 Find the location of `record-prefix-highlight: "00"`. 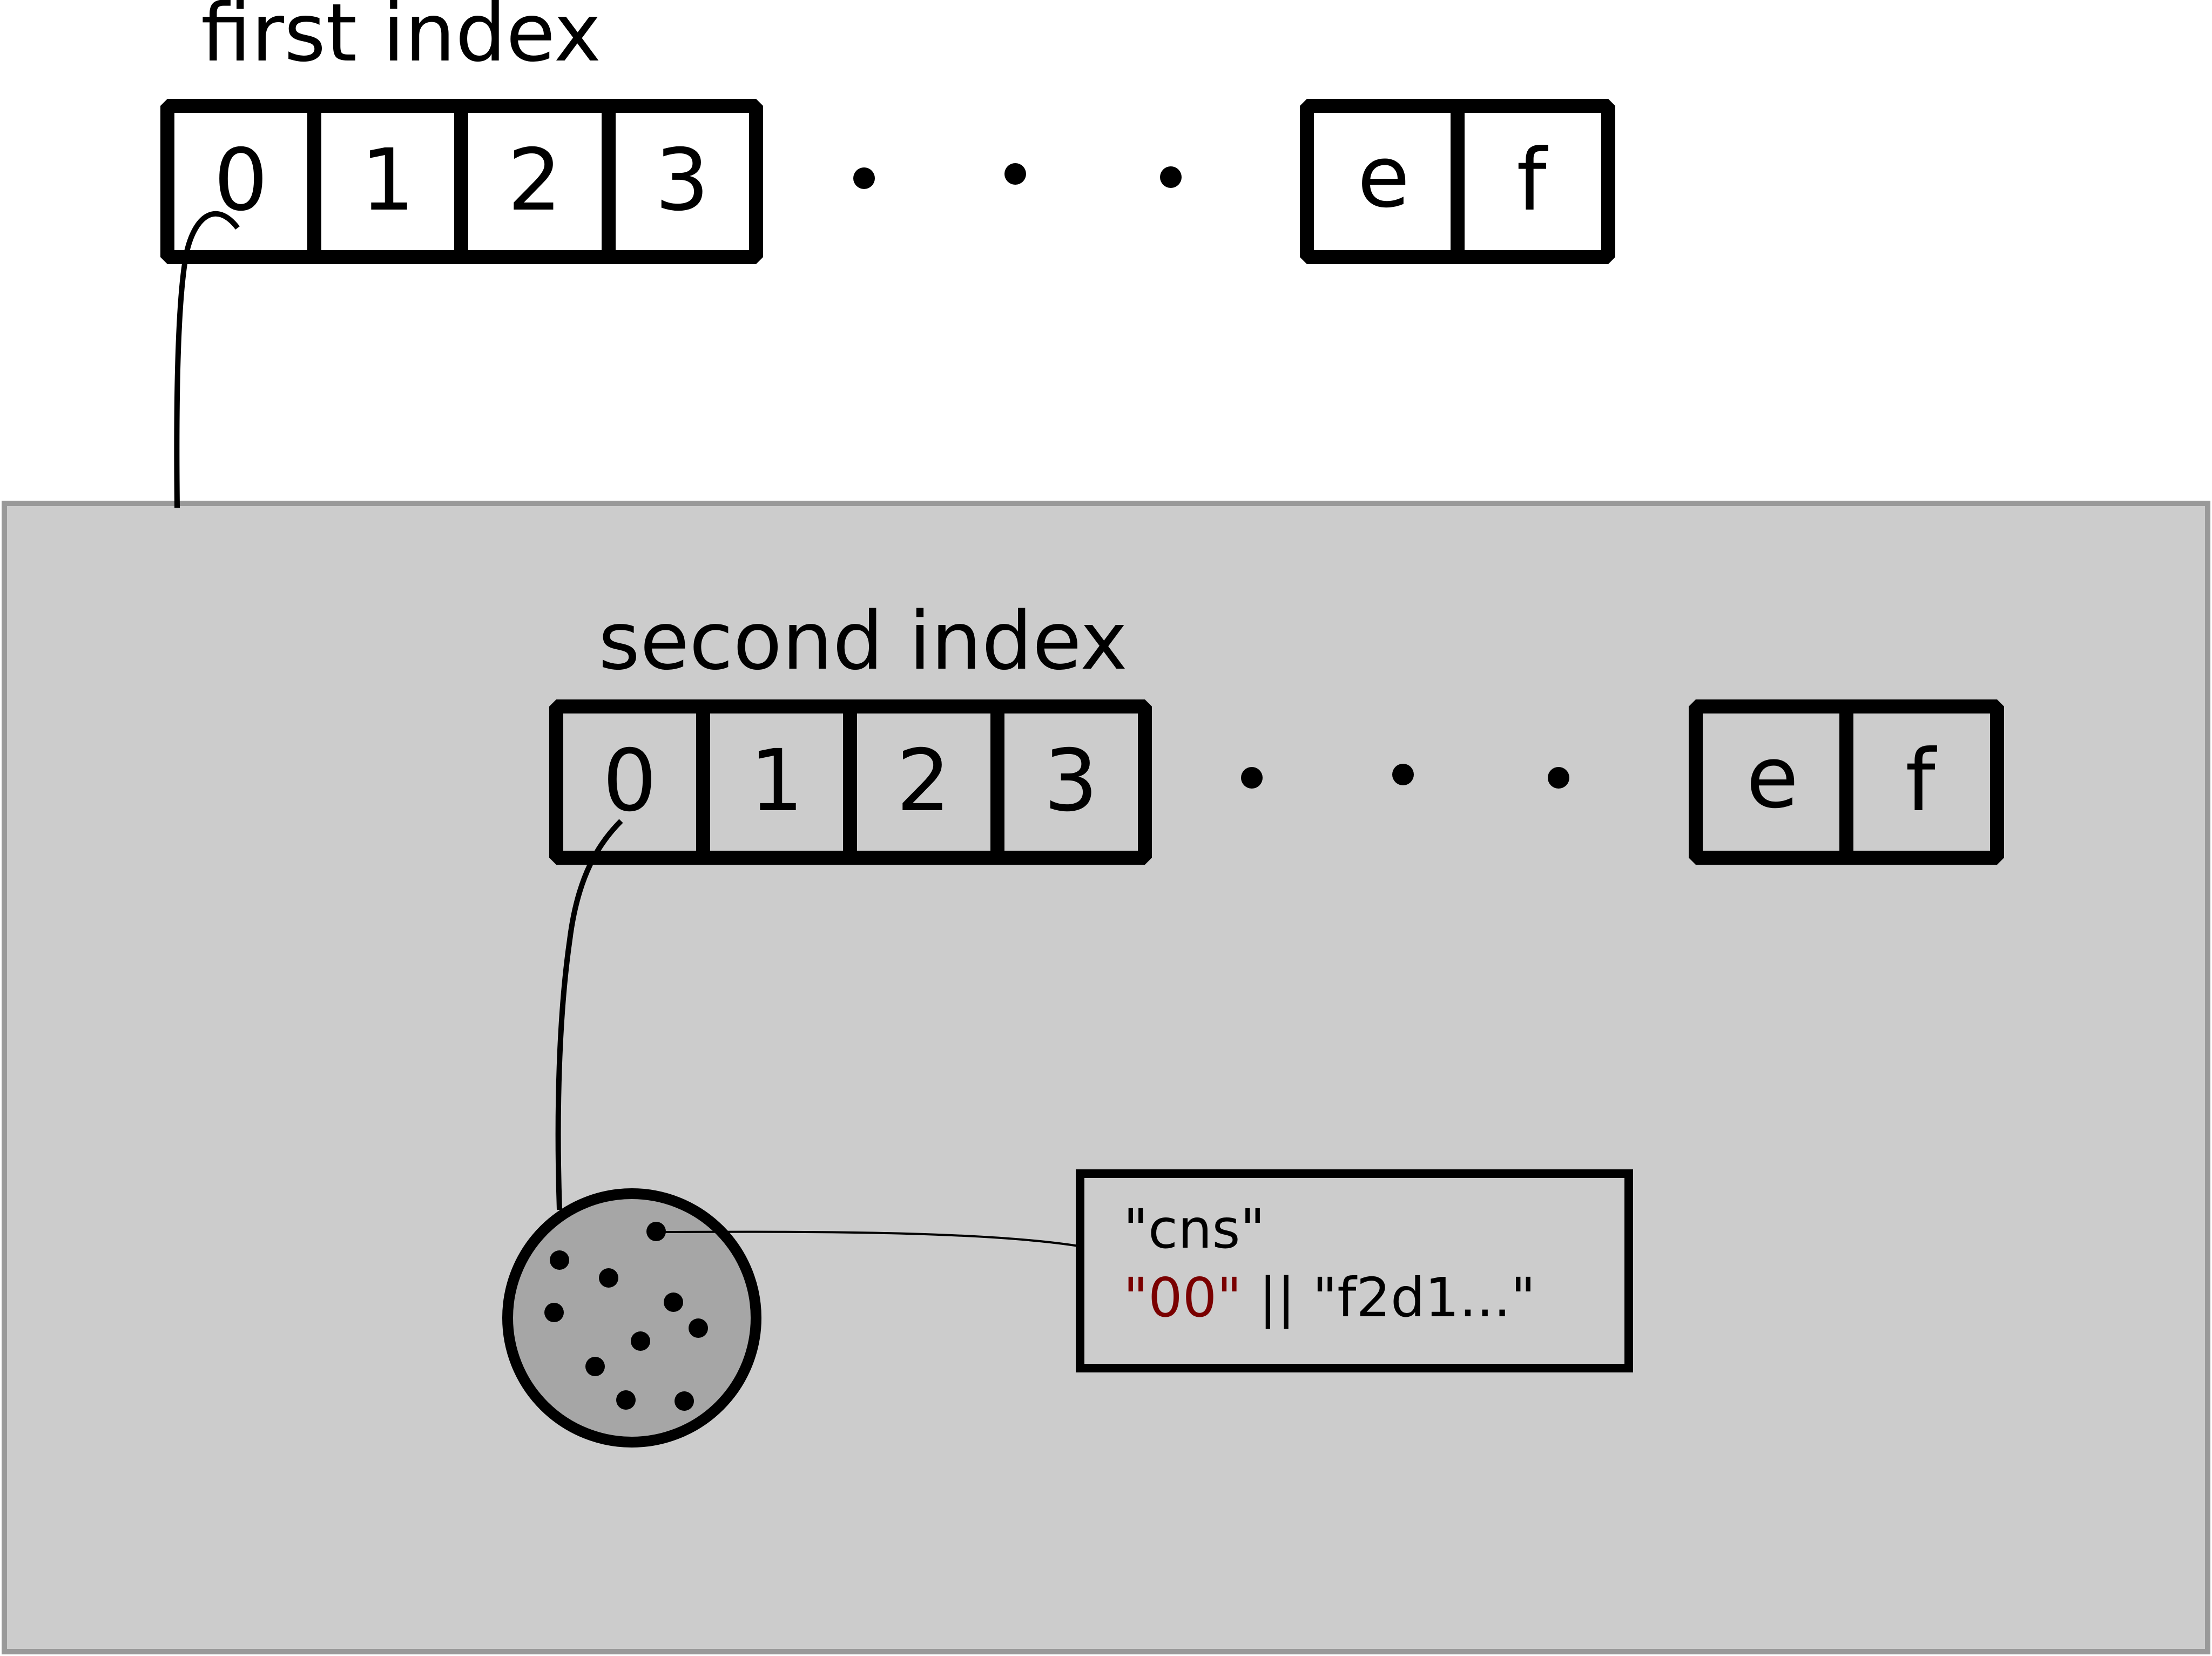

record-prefix-highlight: "00" is located at coordinates (1182, 1297).